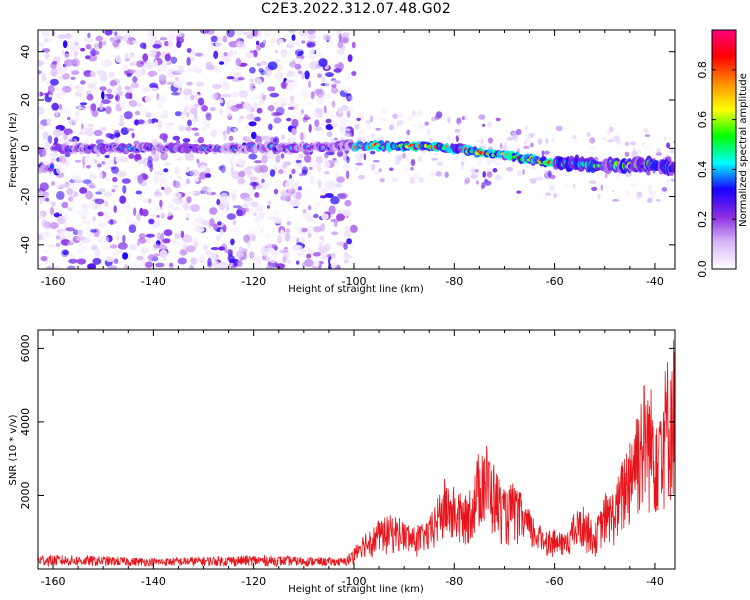  I want to click on x-tick-label: -40, so click(655, 581).